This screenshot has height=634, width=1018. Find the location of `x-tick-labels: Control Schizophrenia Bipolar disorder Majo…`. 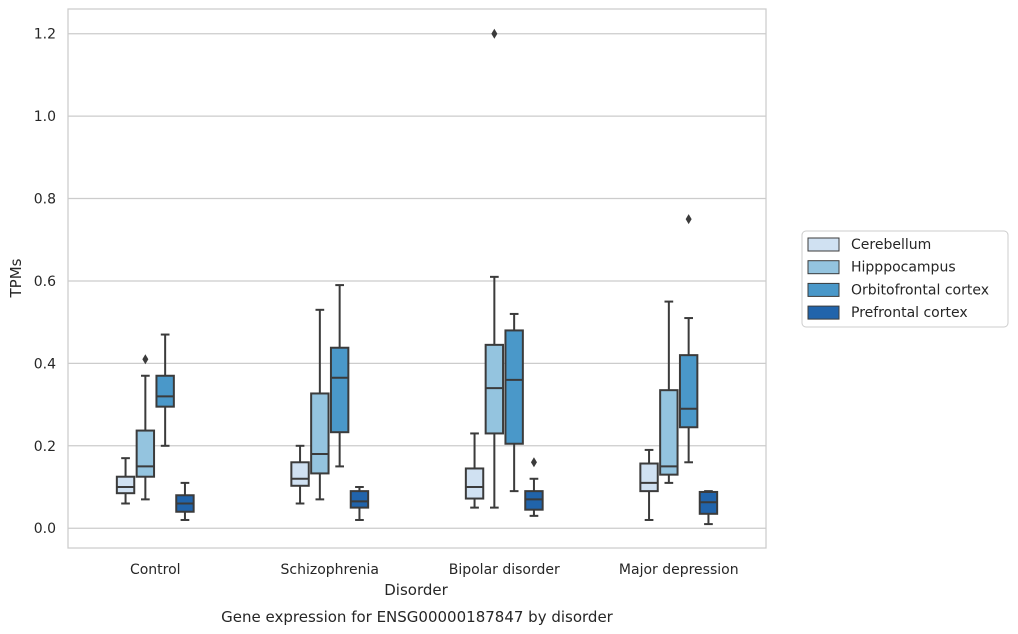

x-tick-labels: Control Schizophrenia Bipolar disorder Majo… is located at coordinates (434, 570).